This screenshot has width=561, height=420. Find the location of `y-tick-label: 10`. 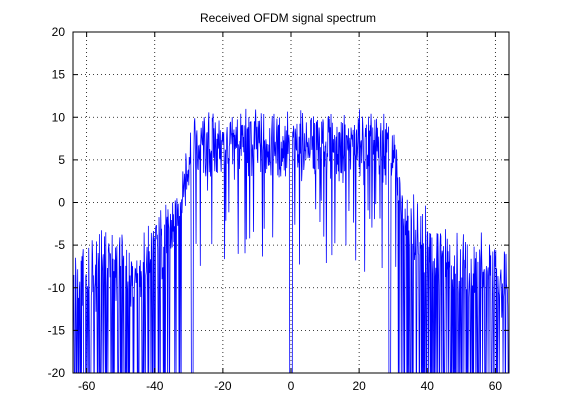

y-tick-label: 10 is located at coordinates (59, 117).